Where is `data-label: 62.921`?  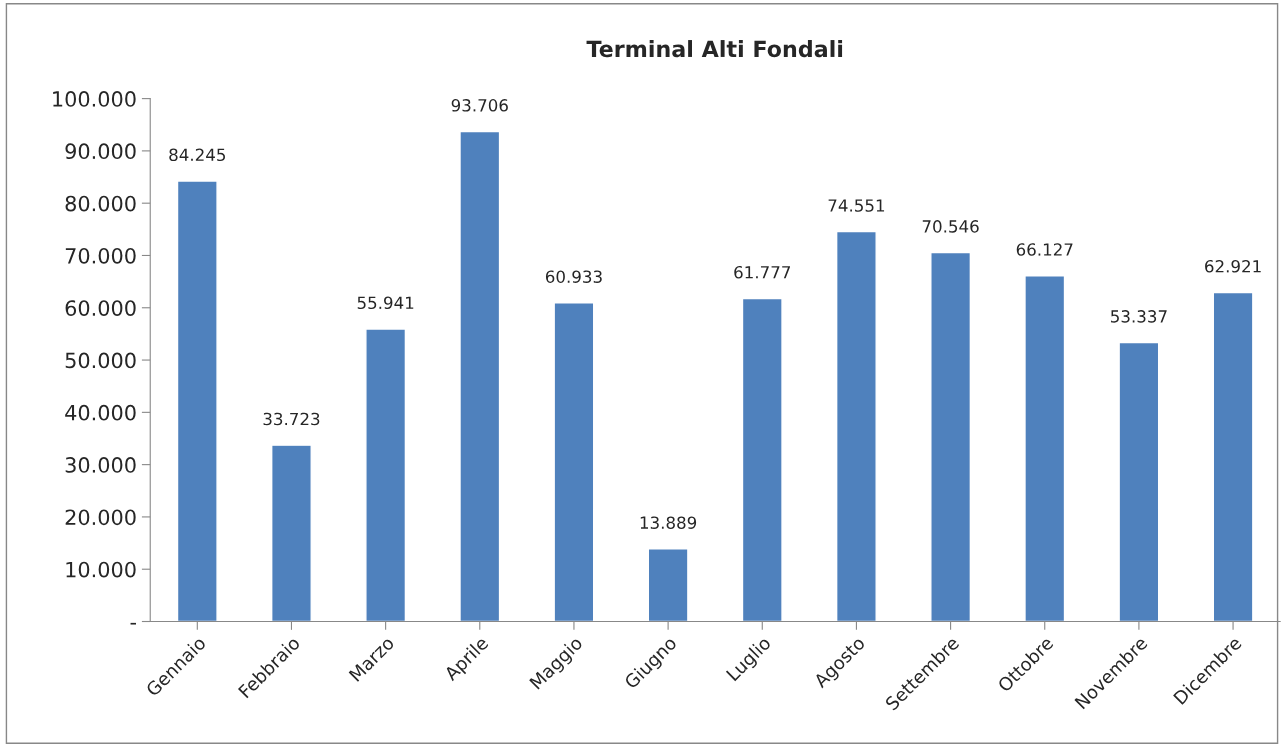
data-label: 62.921 is located at coordinates (1233, 266).